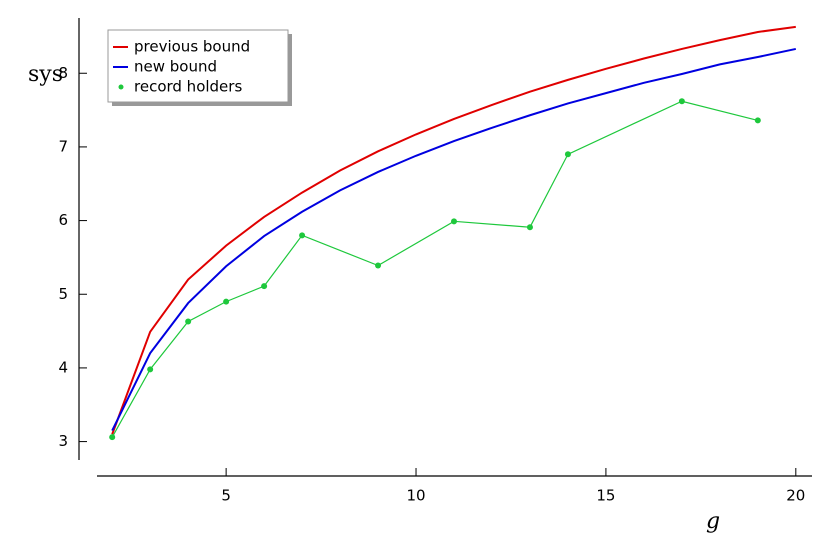 Image resolution: width=830 pixels, height=551 pixels. I want to click on legend-label: record holders, so click(188, 87).